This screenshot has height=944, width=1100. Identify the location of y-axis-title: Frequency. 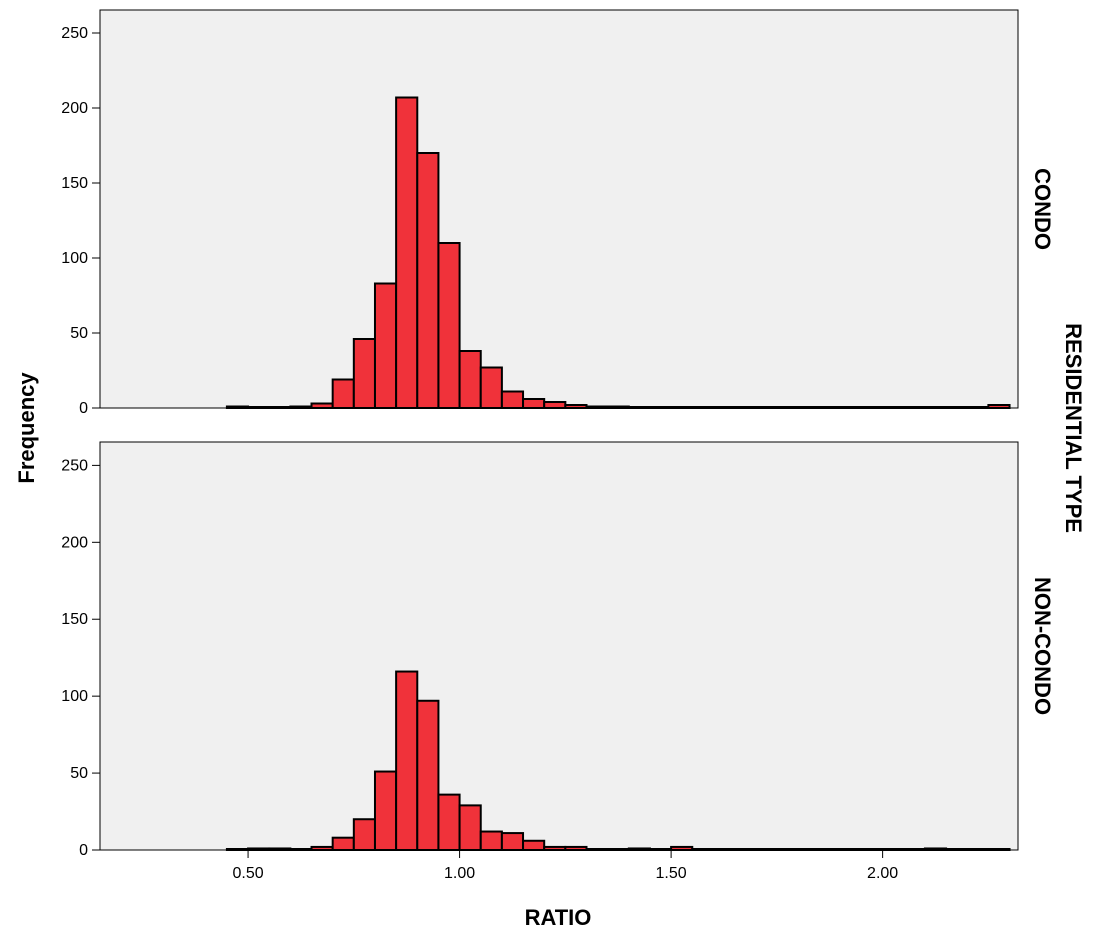
(26, 428).